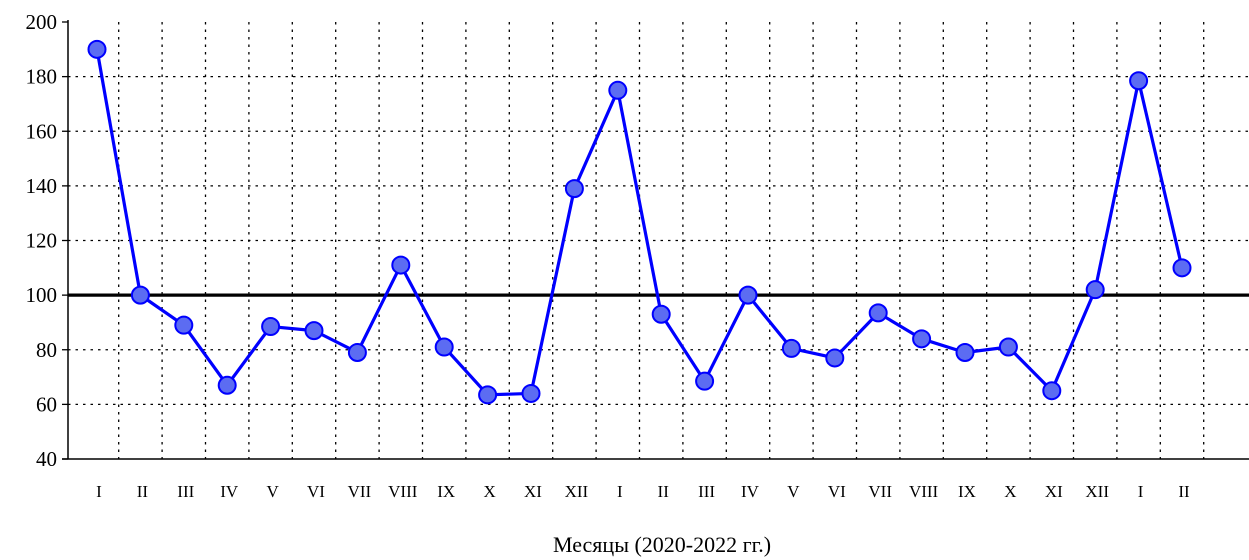 This screenshot has width=1249, height=560. What do you see at coordinates (46, 404) in the screenshot?
I see `y-tick-label: 60` at bounding box center [46, 404].